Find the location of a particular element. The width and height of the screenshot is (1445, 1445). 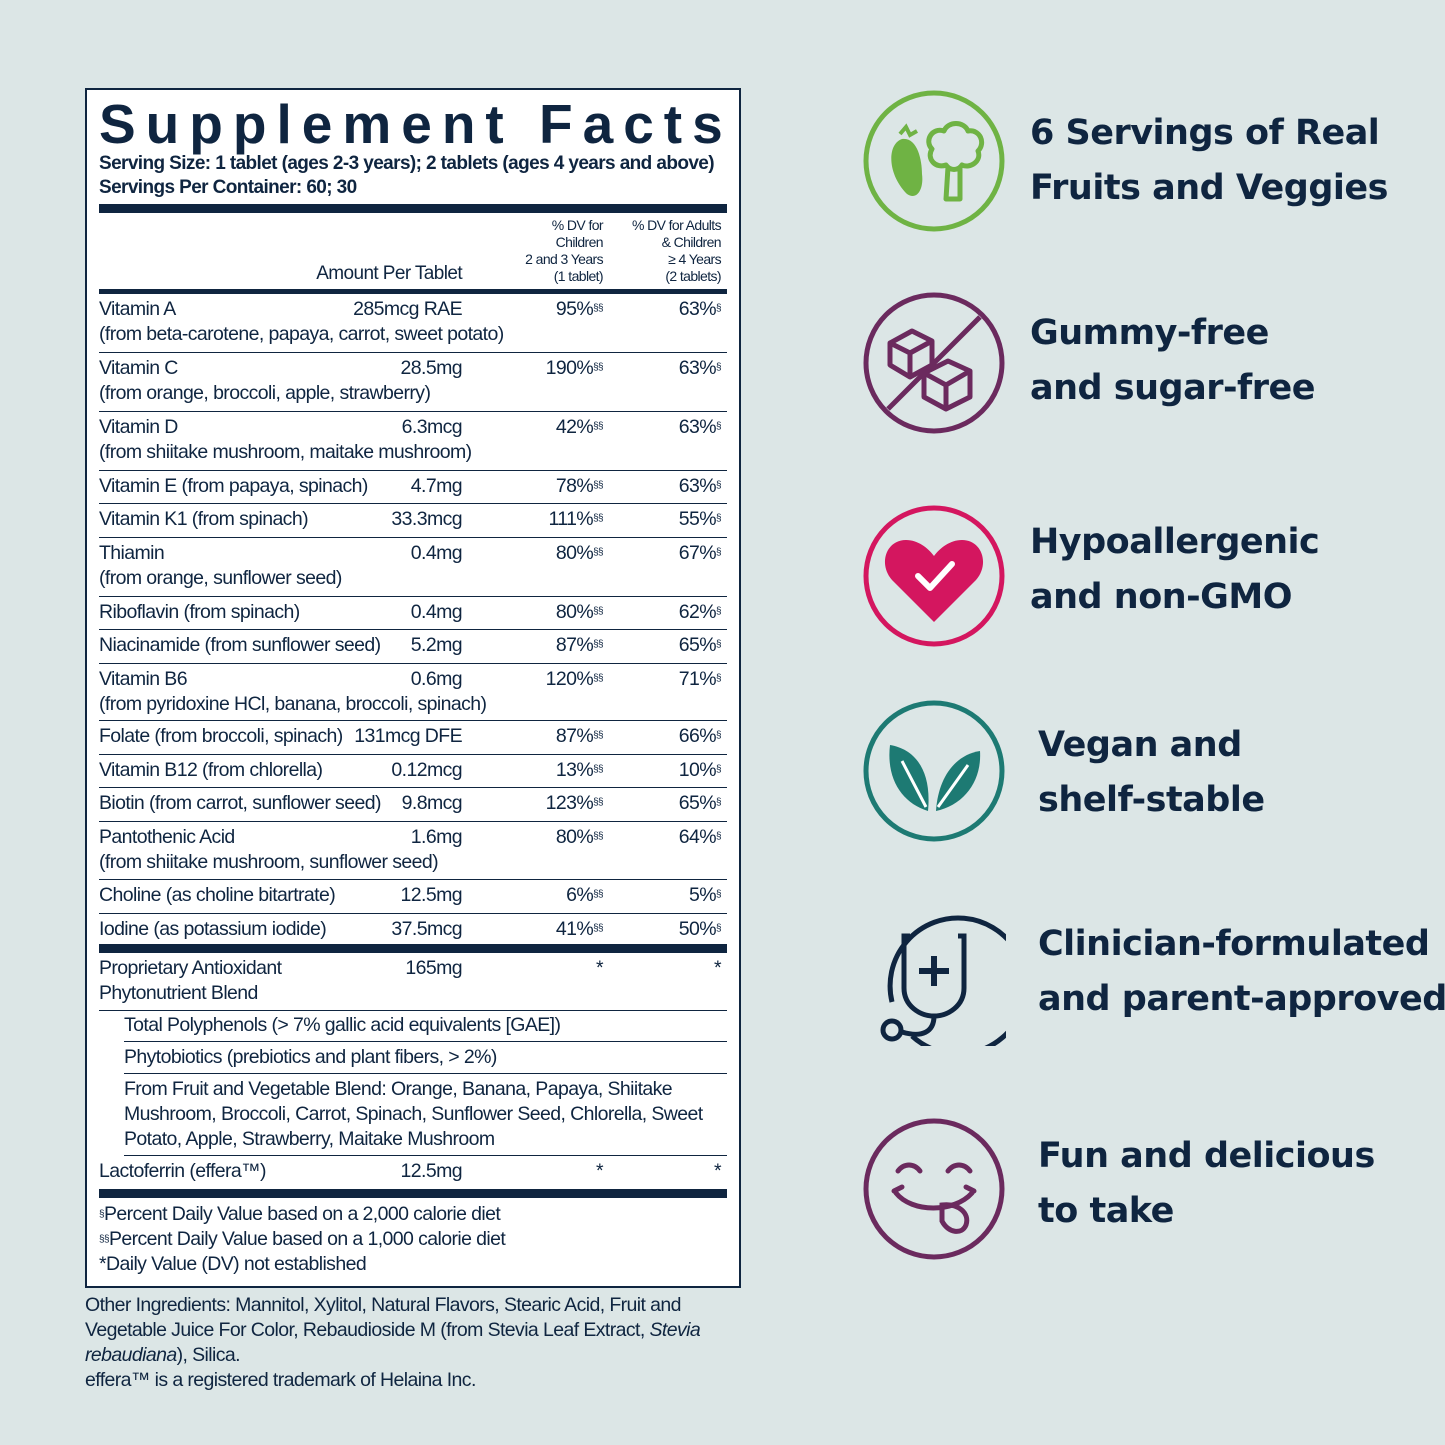

nutrient-name: Vitamin E (from papaya, spinach) is located at coordinates (233, 486).